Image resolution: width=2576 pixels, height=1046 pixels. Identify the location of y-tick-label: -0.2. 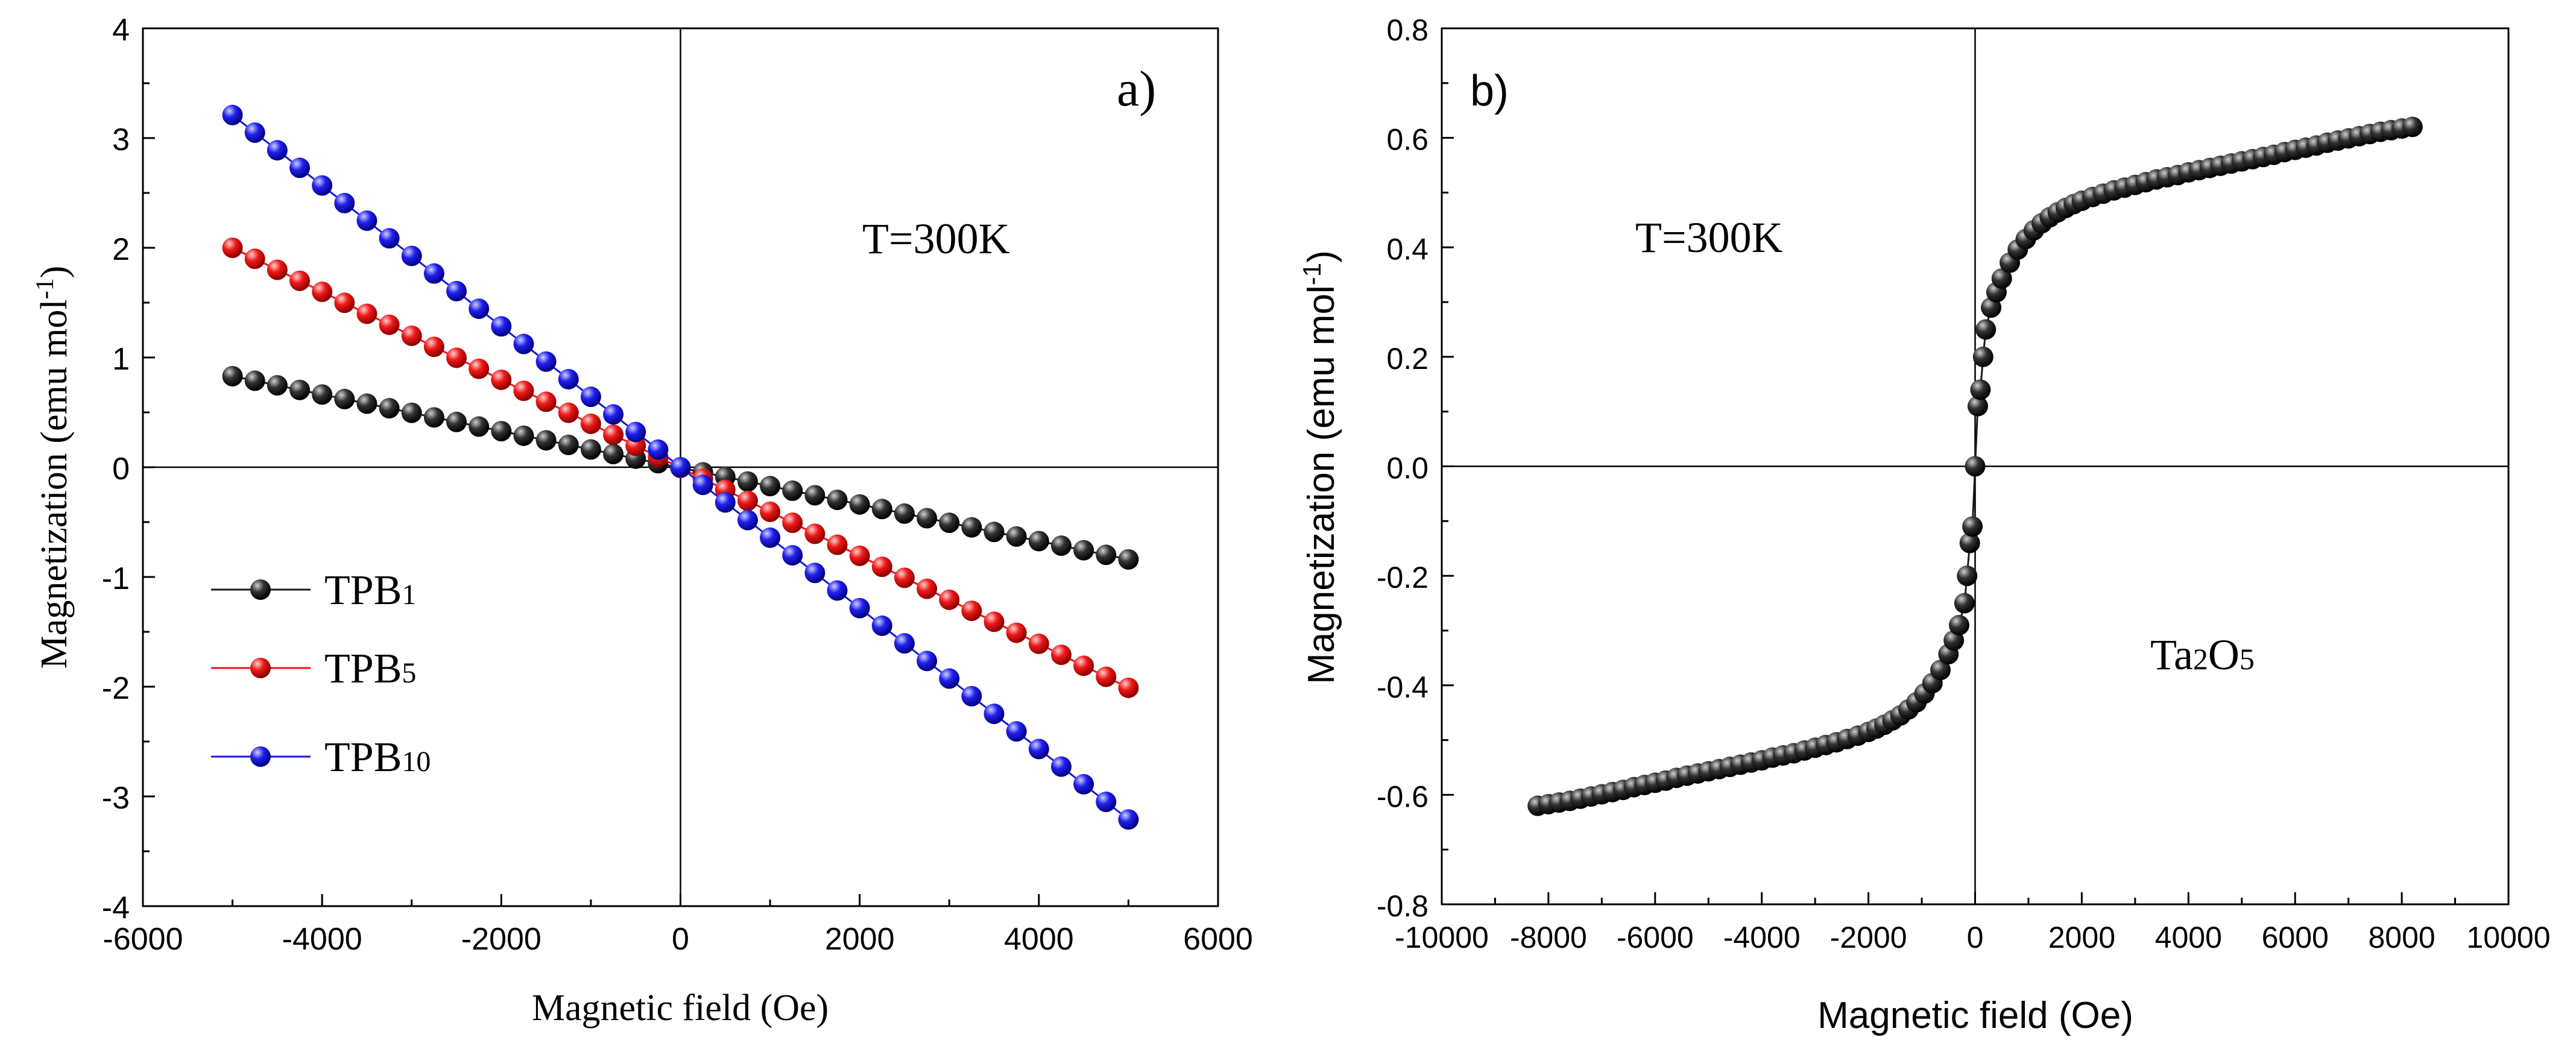
(1402, 577).